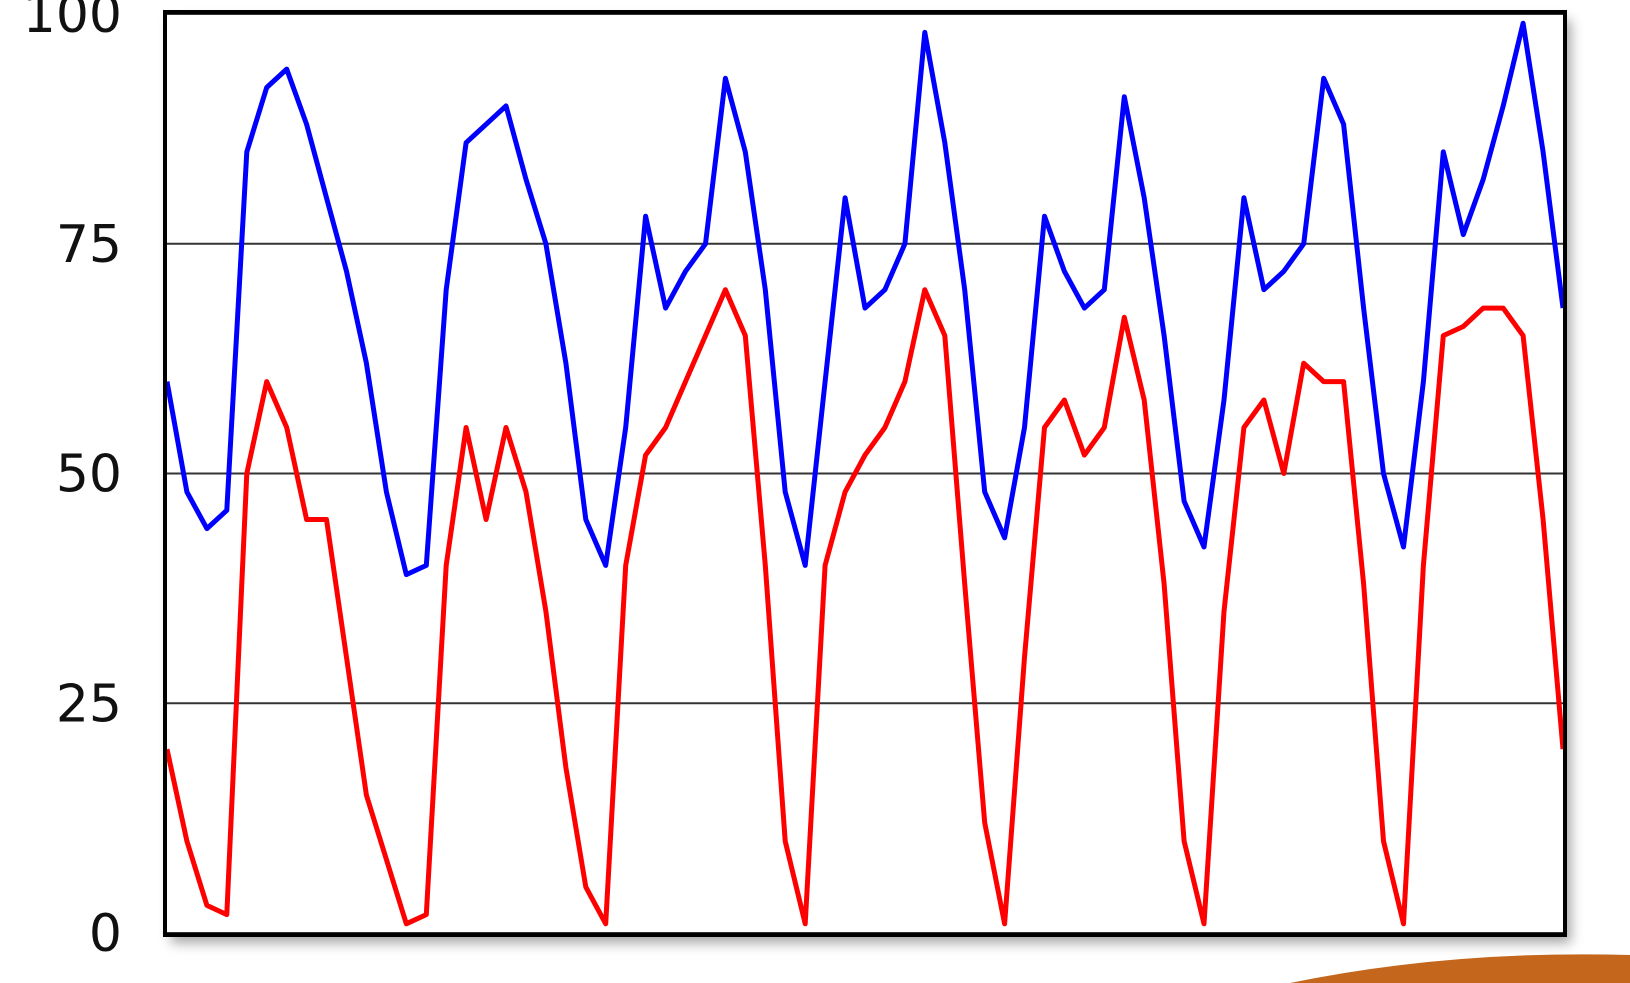  Describe the element at coordinates (89, 704) in the screenshot. I see `y-tick-label: 25` at that location.